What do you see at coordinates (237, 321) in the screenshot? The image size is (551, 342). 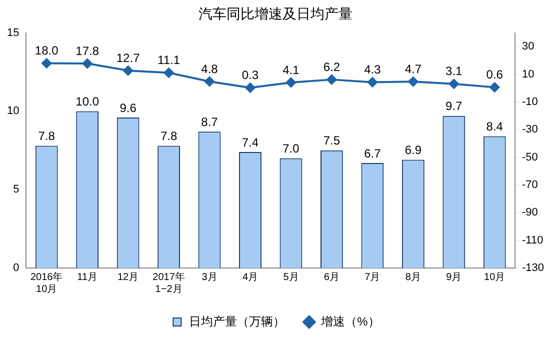 I see `legend-label: 日均产量（万辆）` at bounding box center [237, 321].